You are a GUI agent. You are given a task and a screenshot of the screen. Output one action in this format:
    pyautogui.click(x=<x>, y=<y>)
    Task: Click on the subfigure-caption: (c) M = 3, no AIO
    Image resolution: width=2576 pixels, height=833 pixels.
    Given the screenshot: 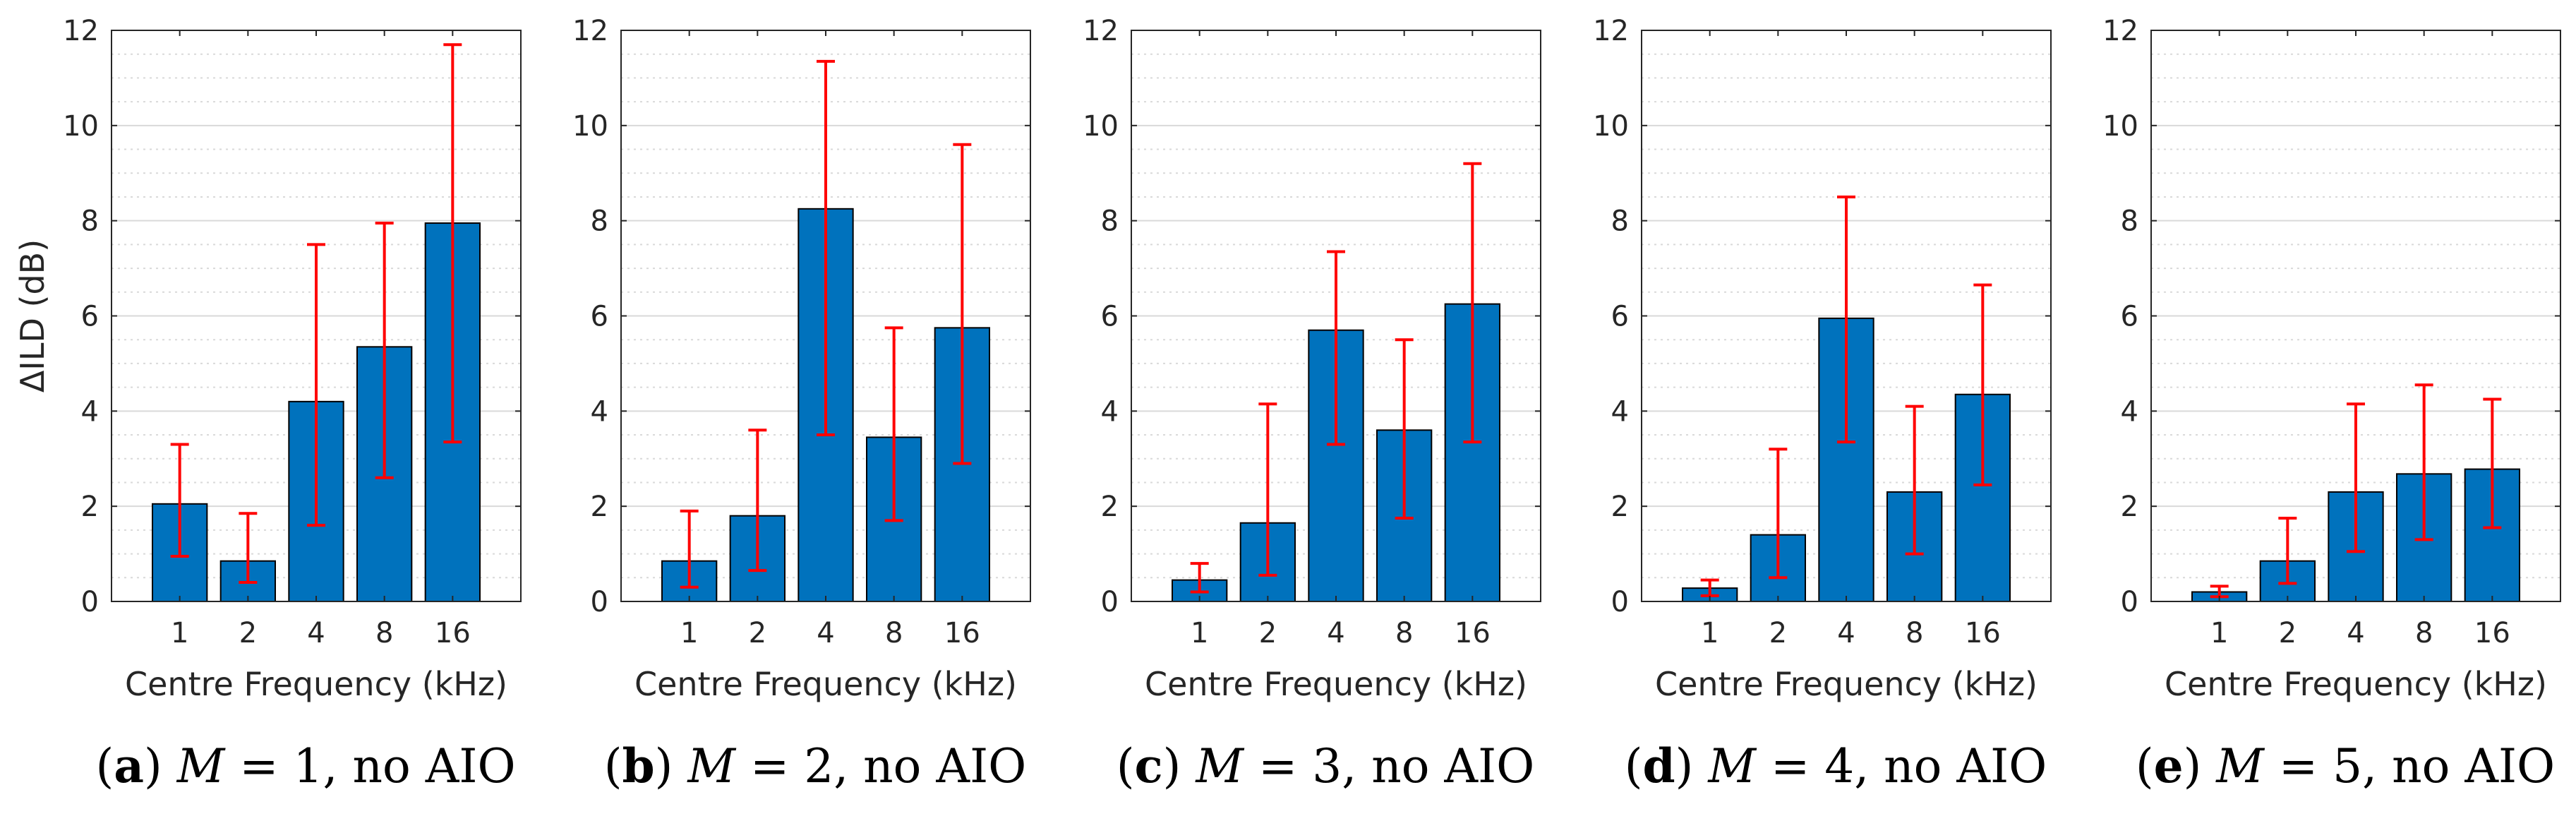 What is the action you would take?
    pyautogui.click(x=1326, y=765)
    